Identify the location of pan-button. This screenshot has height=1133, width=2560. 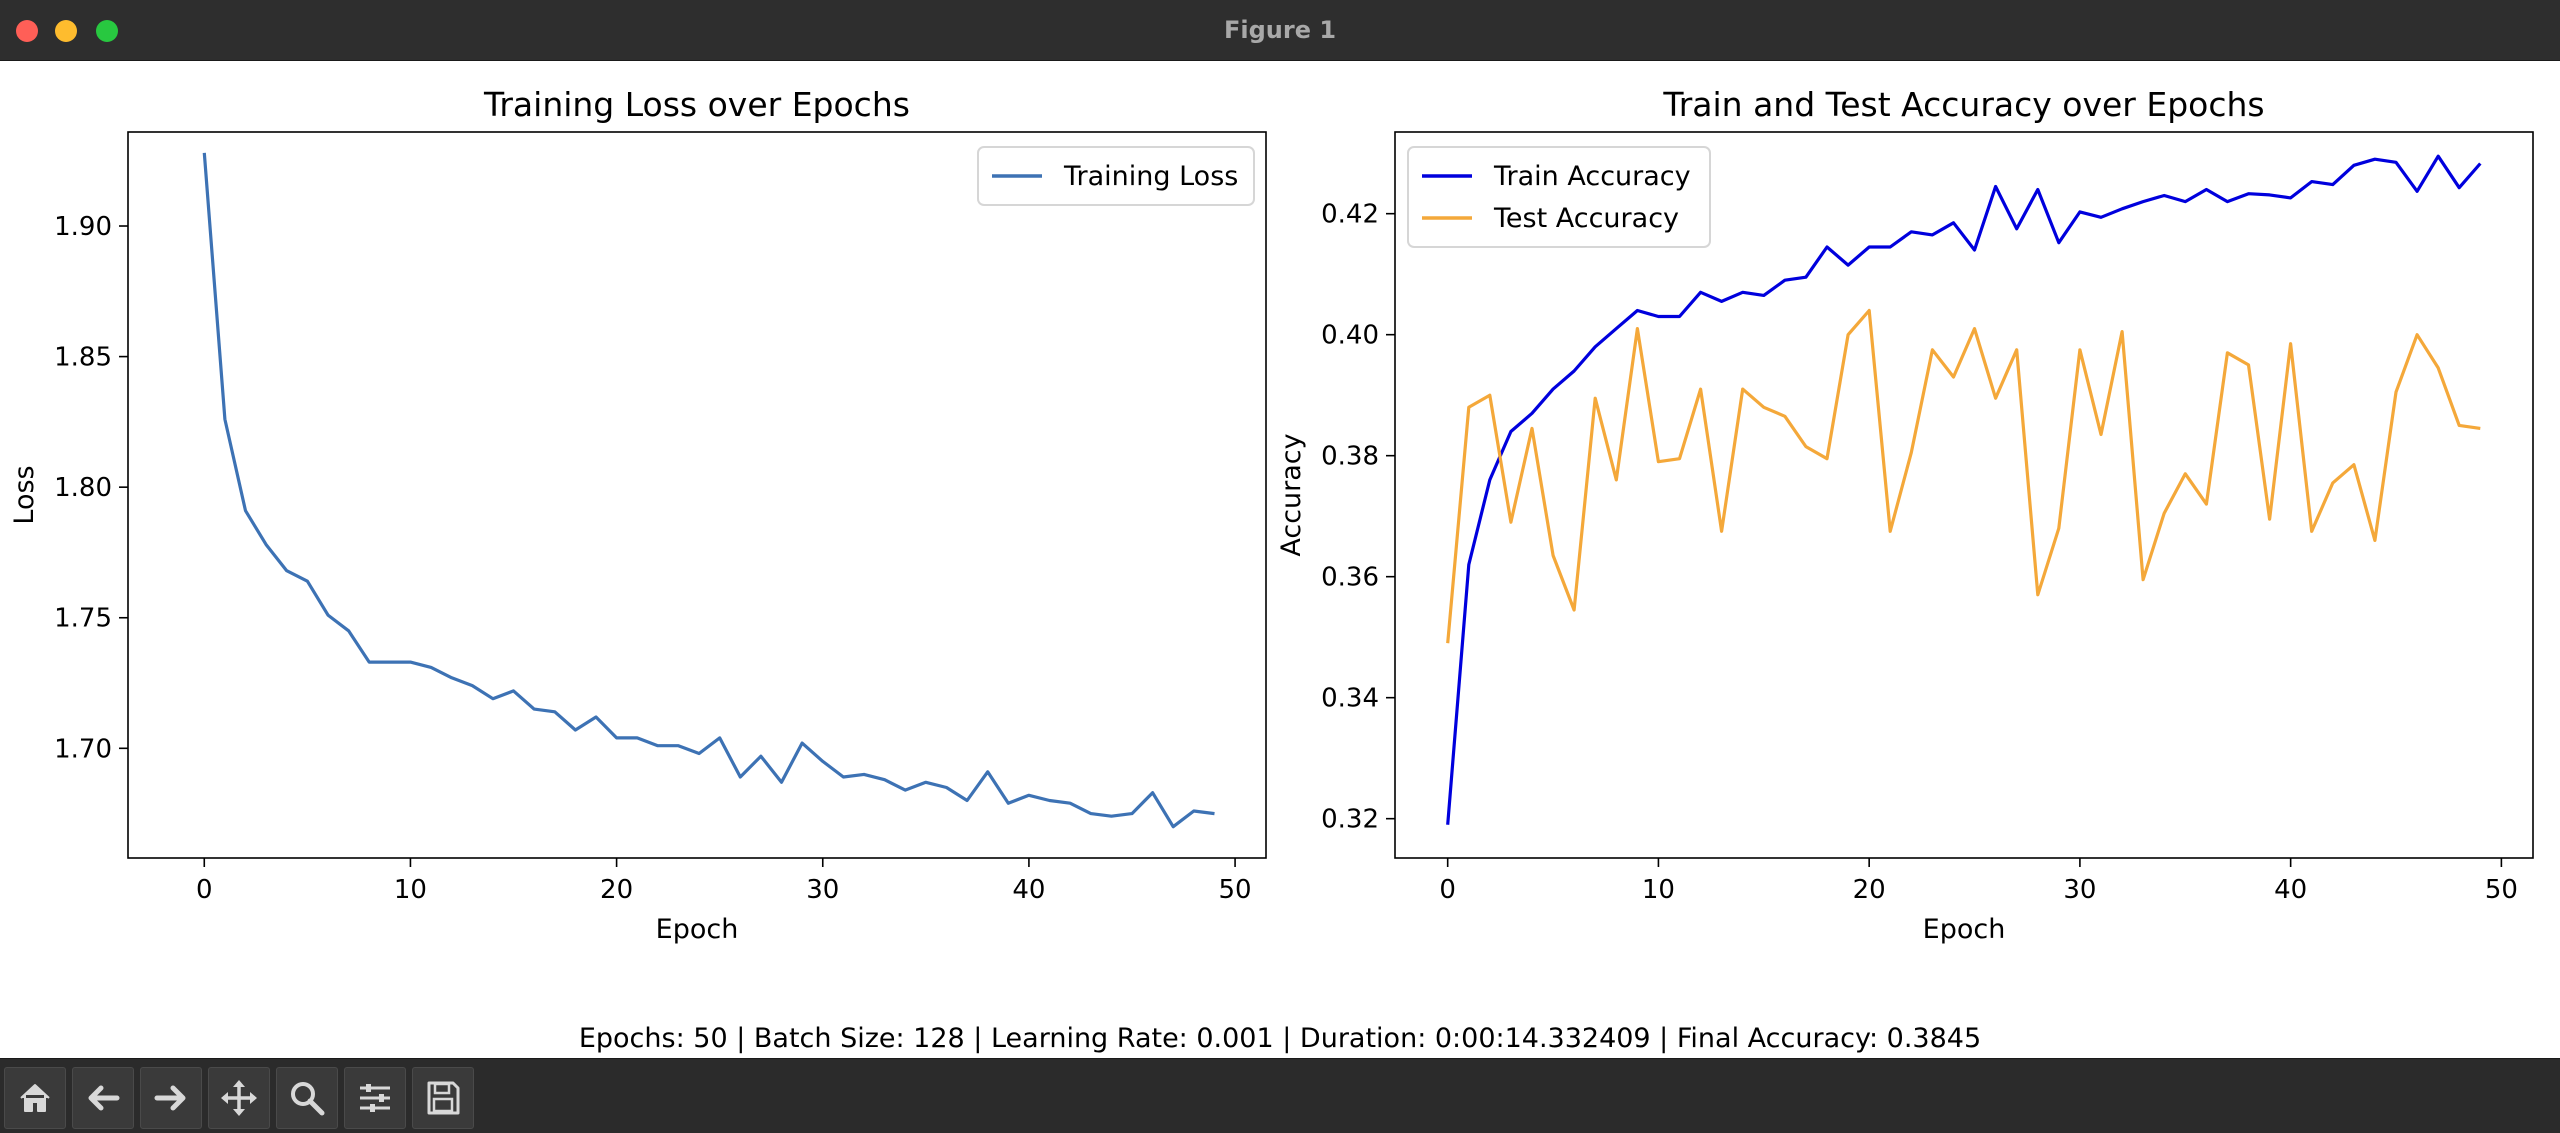
(239, 1098).